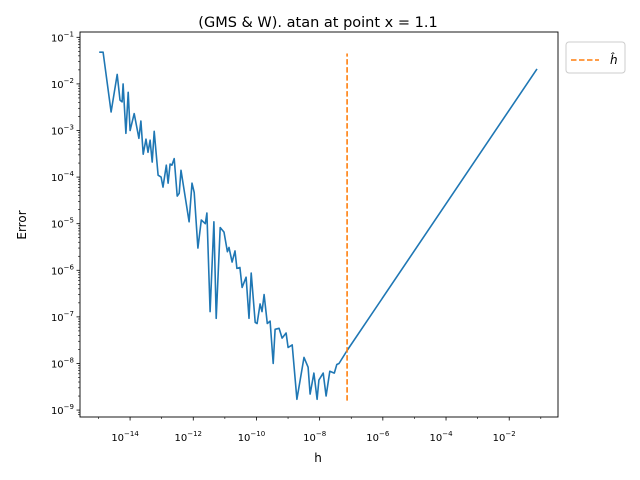 The height and width of the screenshot is (480, 640). What do you see at coordinates (318, 458) in the screenshot?
I see `x-axis-label: h` at bounding box center [318, 458].